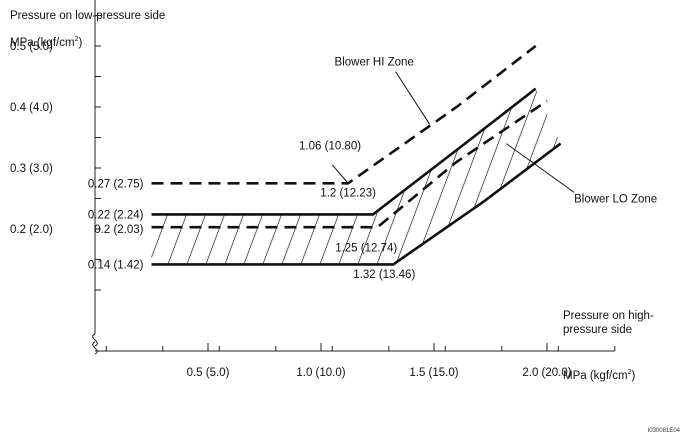 The height and width of the screenshot is (439, 692). I want to click on annotation-label: 1.25 (12.74), so click(366, 248).